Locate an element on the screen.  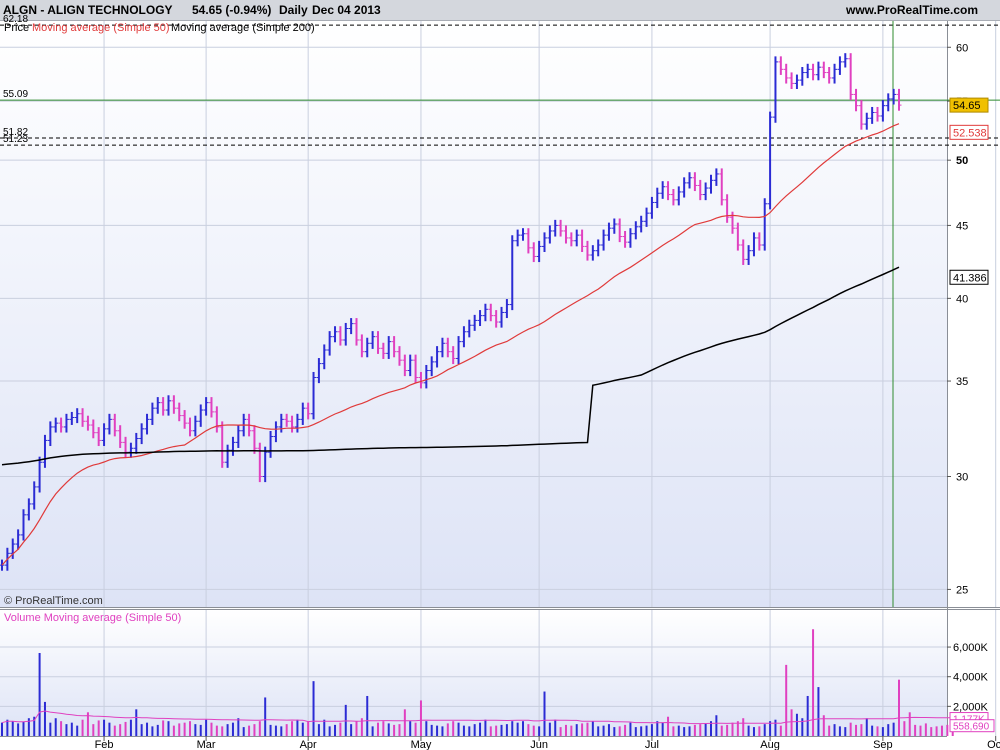
month-label: Jul is located at coordinates (652, 744).